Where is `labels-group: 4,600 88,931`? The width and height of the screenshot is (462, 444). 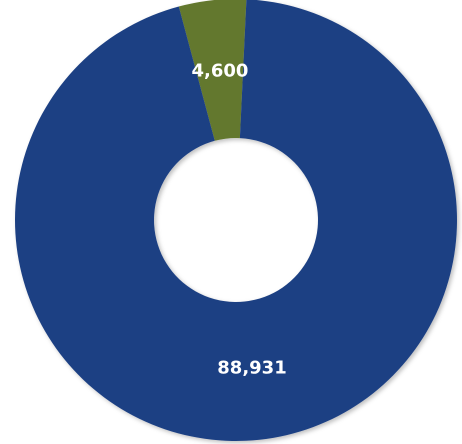
labels-group: 4,600 88,931 is located at coordinates (239, 219).